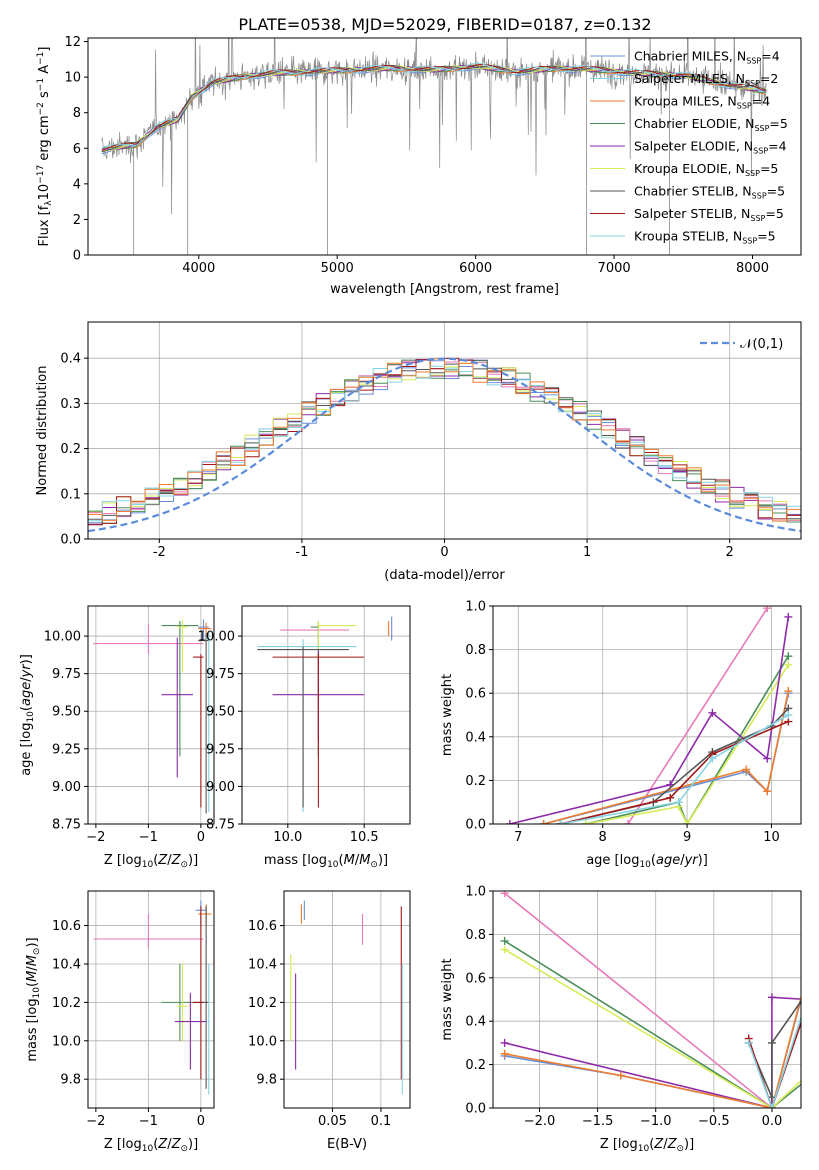 This screenshot has width=819, height=1170. Describe the element at coordinates (711, 124) in the screenshot. I see `legend-label: Chabrier ELODIE, NSSP=5` at that location.